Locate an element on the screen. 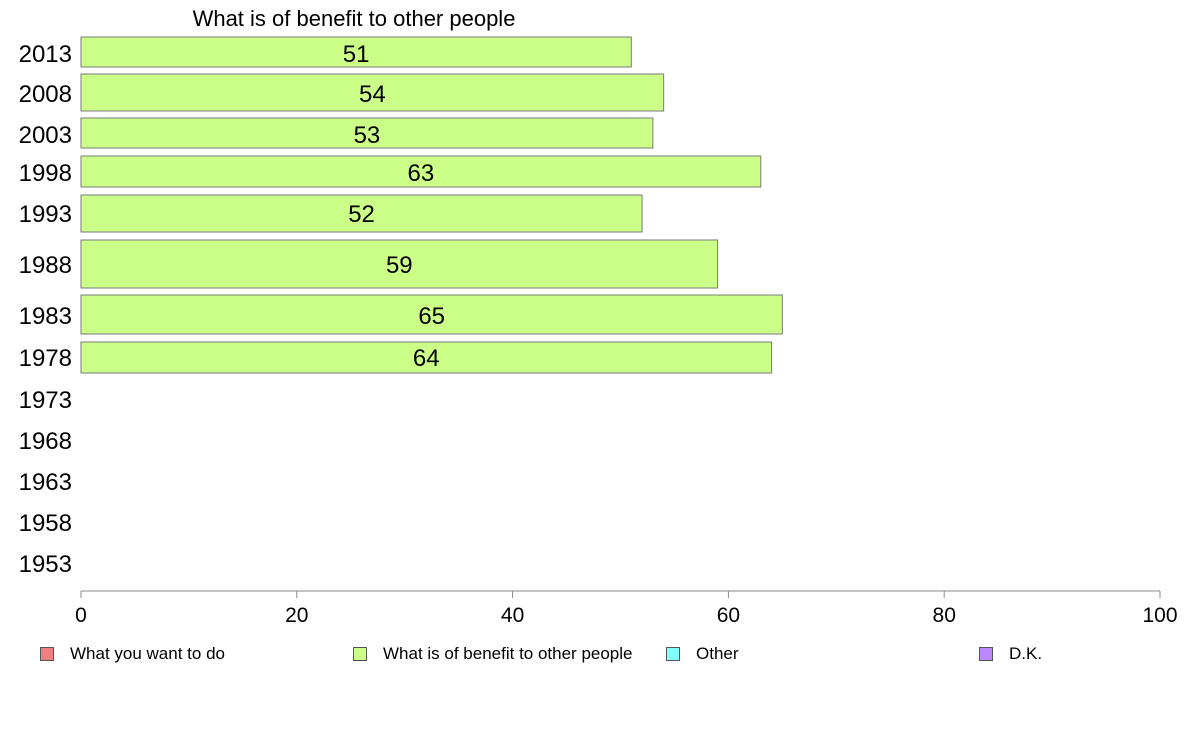 Image resolution: width=1188 pixels, height=736 pixels. y-tick-label: 1963 is located at coordinates (45, 482).